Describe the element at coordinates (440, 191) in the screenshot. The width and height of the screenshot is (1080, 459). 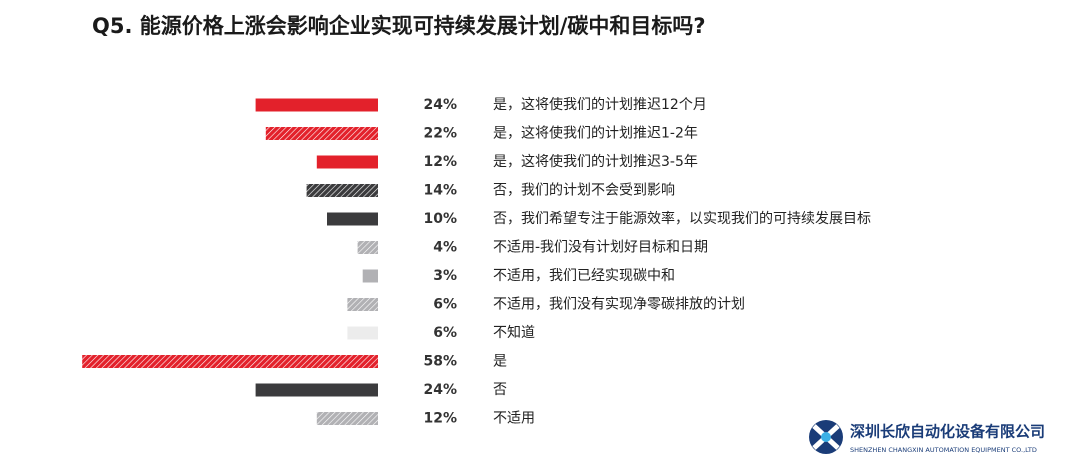
I see `value-label: 14%` at that location.